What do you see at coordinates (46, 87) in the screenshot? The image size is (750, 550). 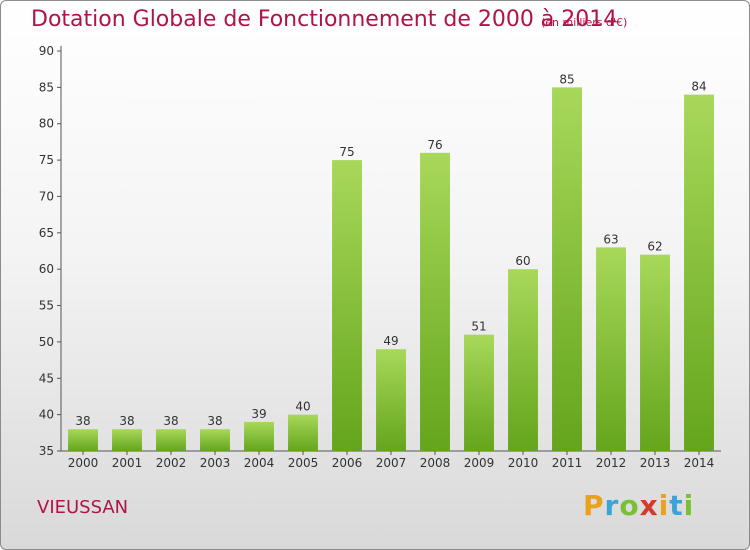 I see `y-tick-label: 85` at bounding box center [46, 87].